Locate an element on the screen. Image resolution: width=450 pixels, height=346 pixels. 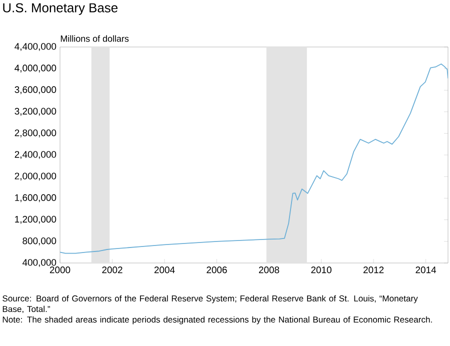
y-tick-label: 1,200,000 is located at coordinates (35, 220).